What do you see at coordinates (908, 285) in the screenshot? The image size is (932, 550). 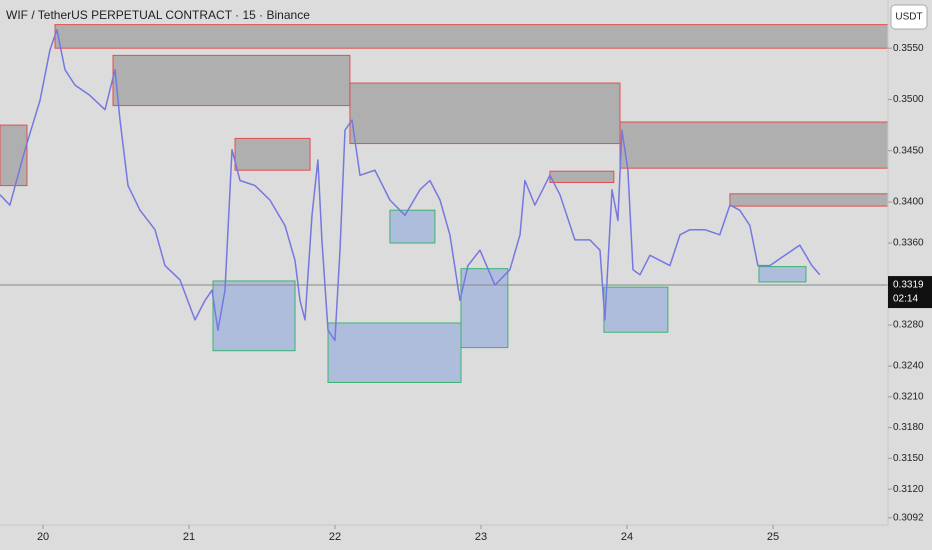 I see `last-price-label: 0.3319` at bounding box center [908, 285].